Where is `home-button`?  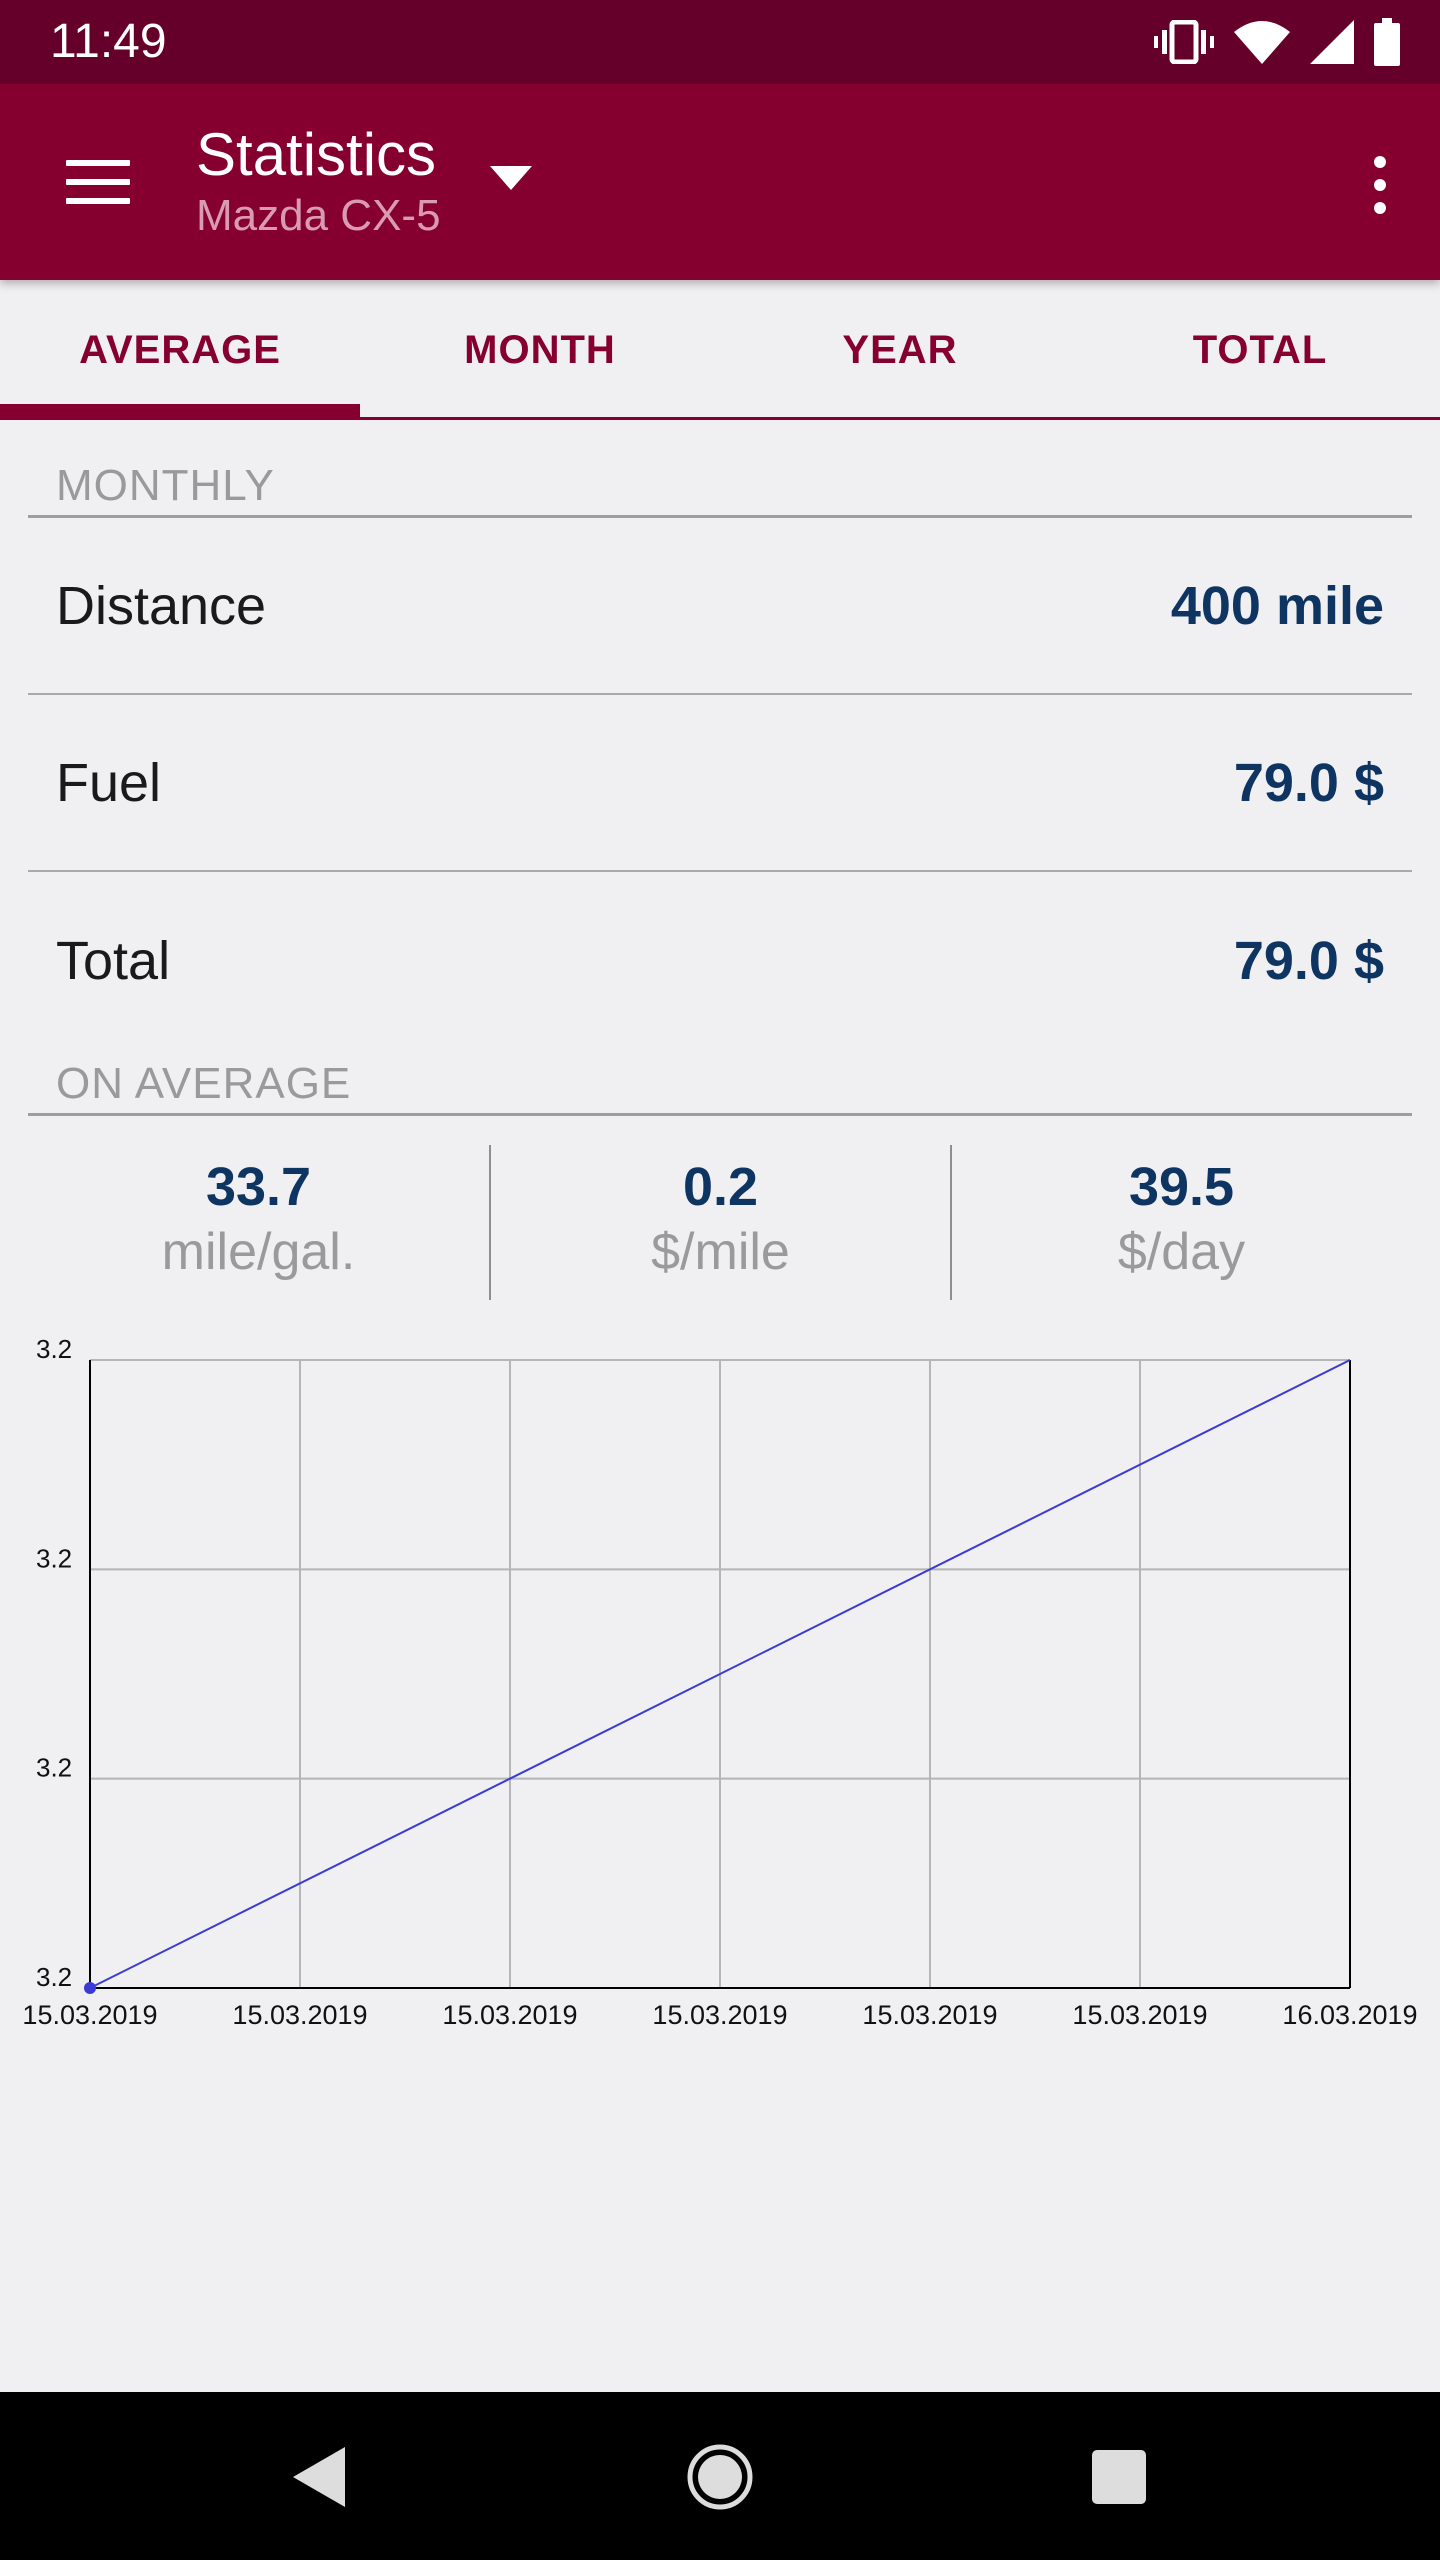 home-button is located at coordinates (720, 2477).